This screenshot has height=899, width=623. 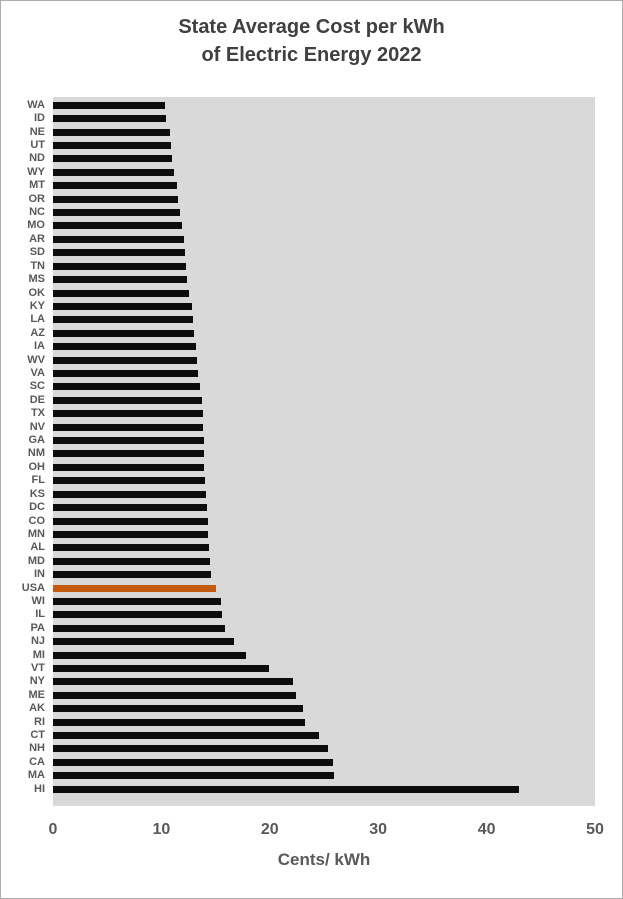 I want to click on category-label-nc: NC, so click(x=37, y=212).